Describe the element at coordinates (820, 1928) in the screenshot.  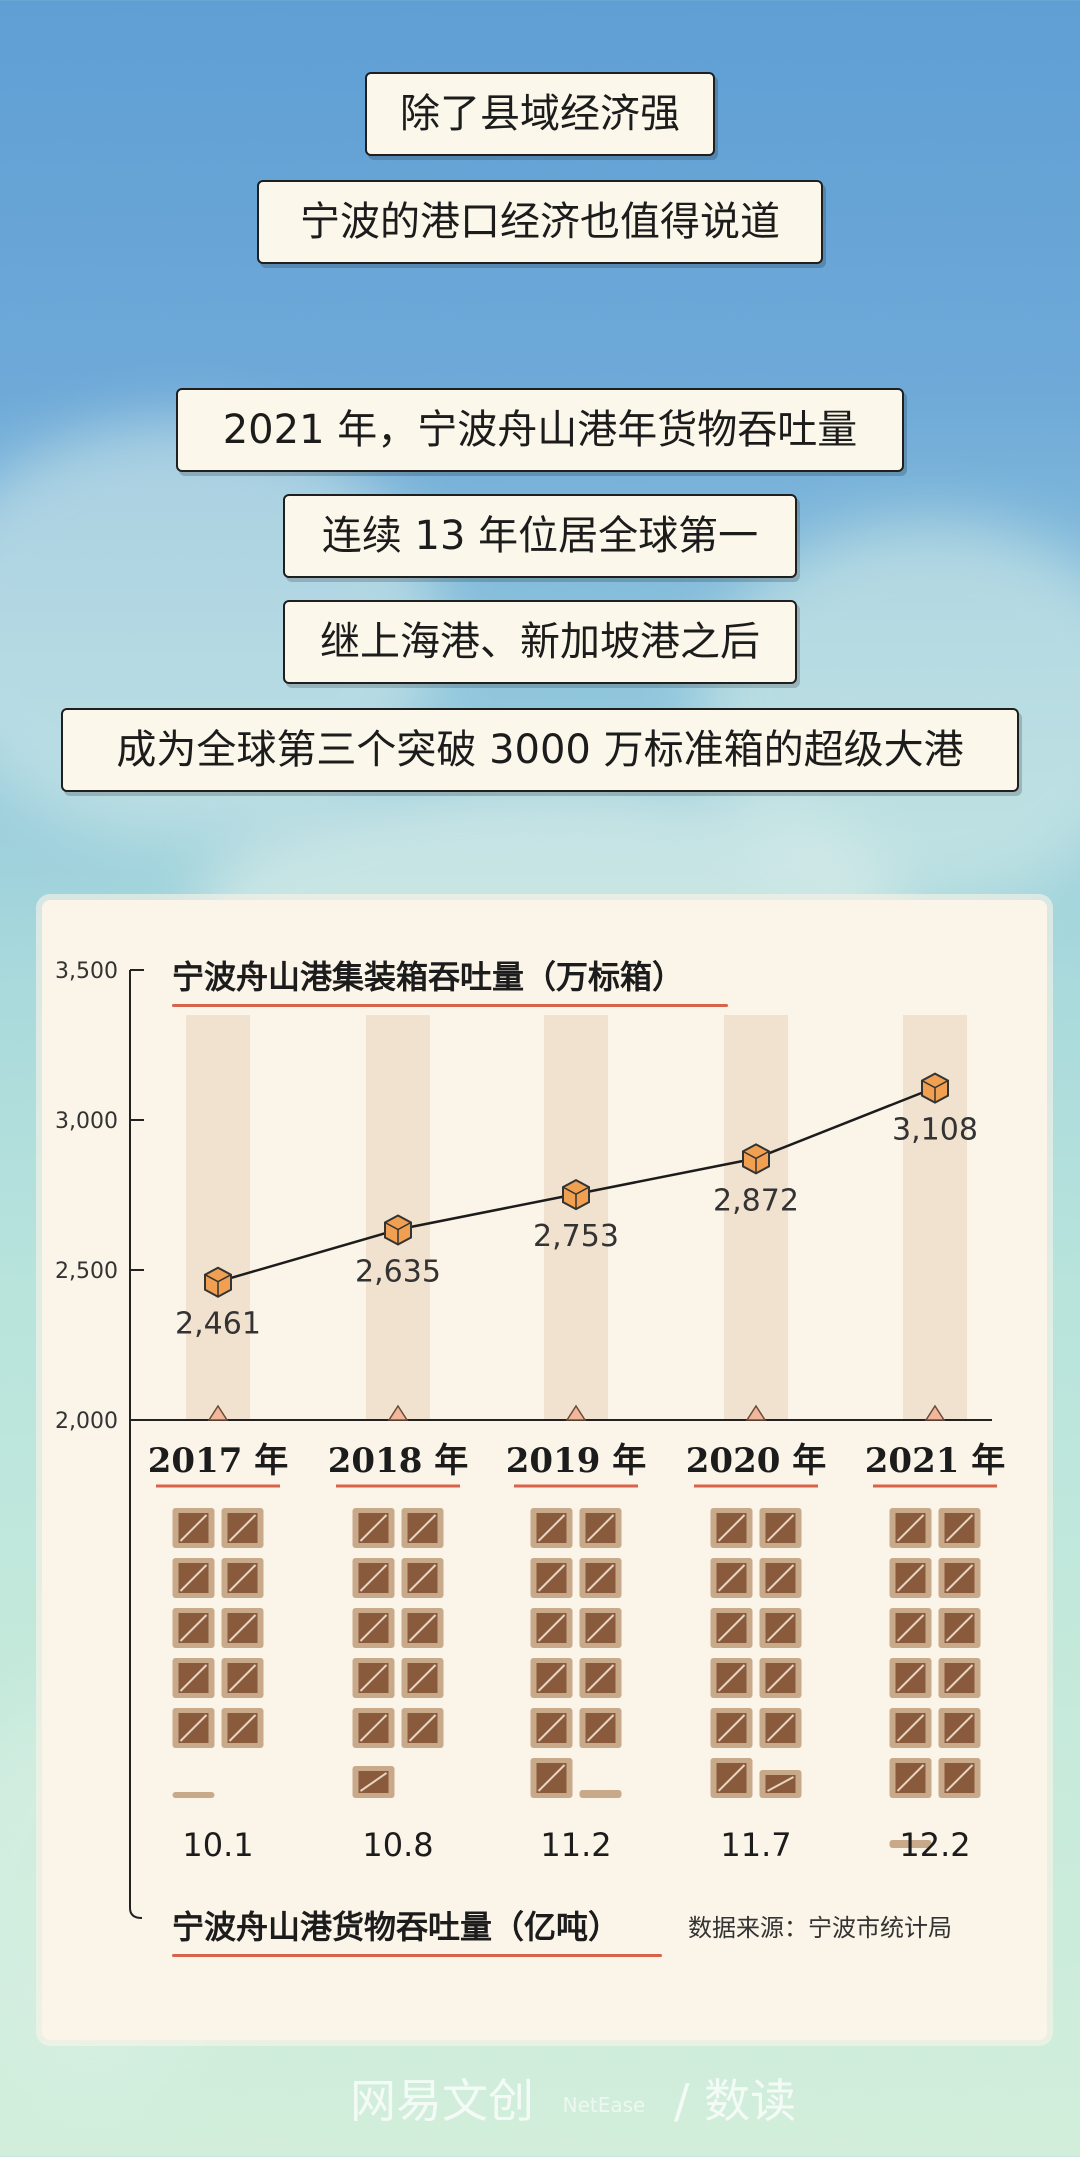
I see `data-source: 数据来源：宁波市统计局` at that location.